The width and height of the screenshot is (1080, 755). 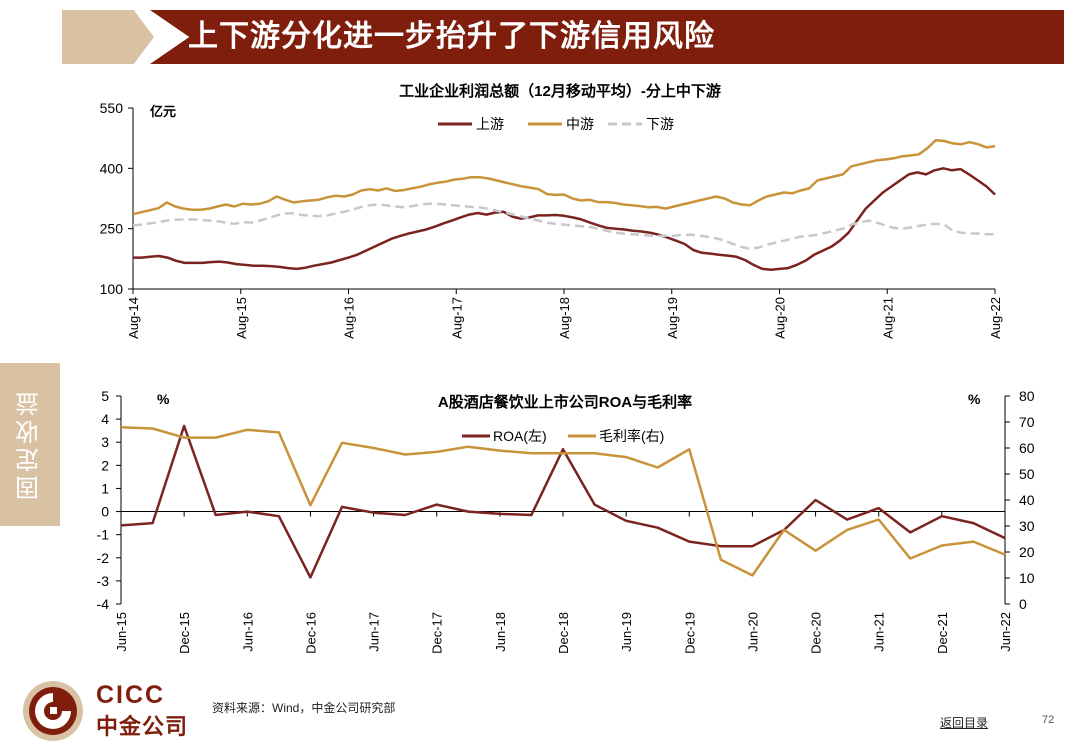 What do you see at coordinates (112, 229) in the screenshot?
I see `chart1-ytick-label: 250` at bounding box center [112, 229].